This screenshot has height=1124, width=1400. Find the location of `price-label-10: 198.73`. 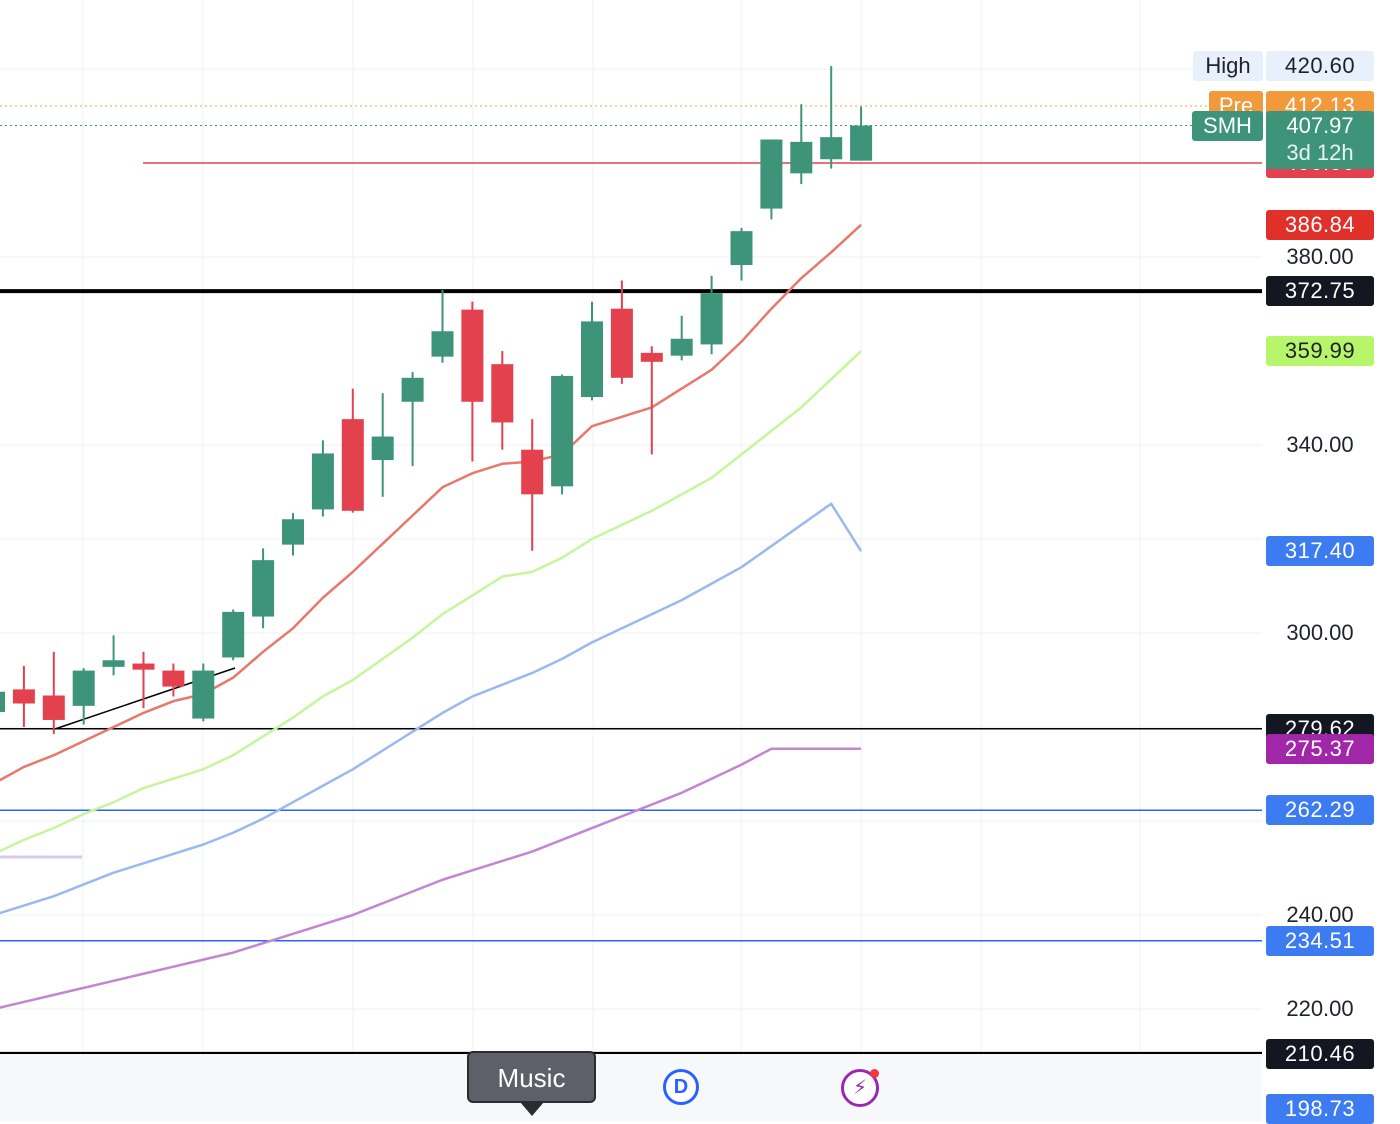

price-label-10: 198.73 is located at coordinates (1320, 1109).